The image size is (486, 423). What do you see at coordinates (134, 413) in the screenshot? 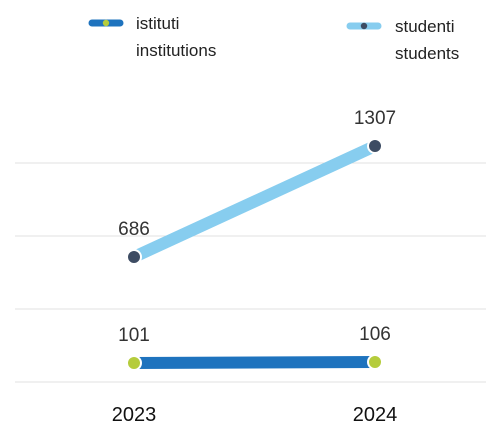
I see `x-tick-label-2023: 2023` at bounding box center [134, 413].